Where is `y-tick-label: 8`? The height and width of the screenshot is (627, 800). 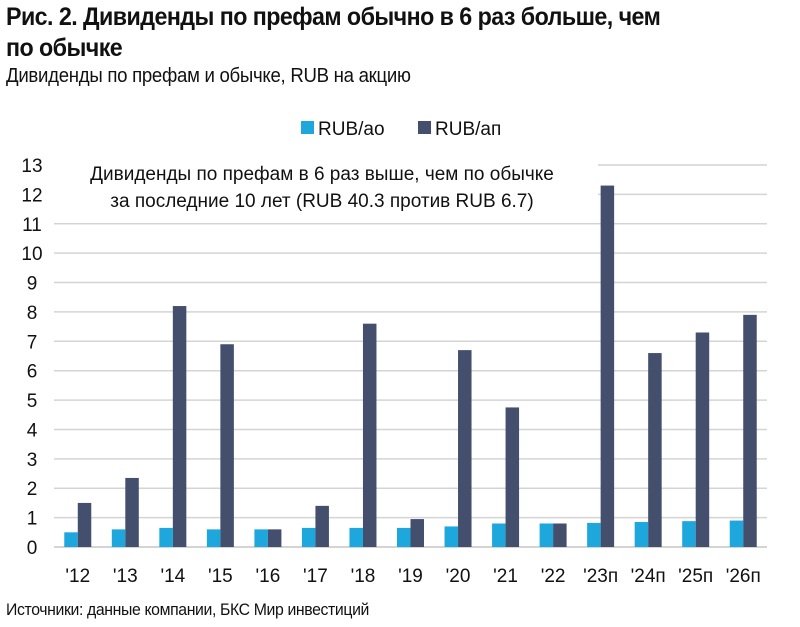
y-tick-label: 8 is located at coordinates (32, 313).